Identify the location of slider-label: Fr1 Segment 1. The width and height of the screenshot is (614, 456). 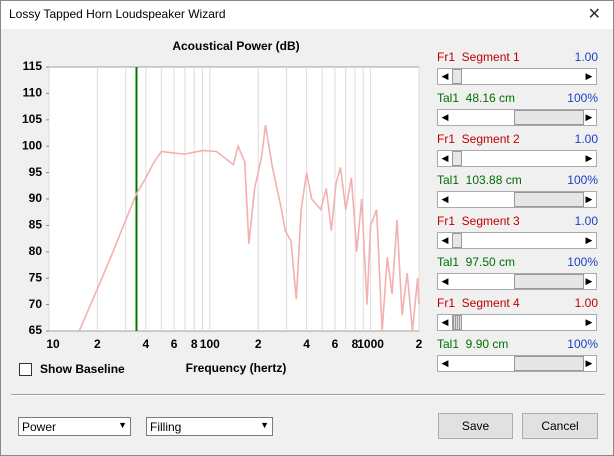
(478, 57).